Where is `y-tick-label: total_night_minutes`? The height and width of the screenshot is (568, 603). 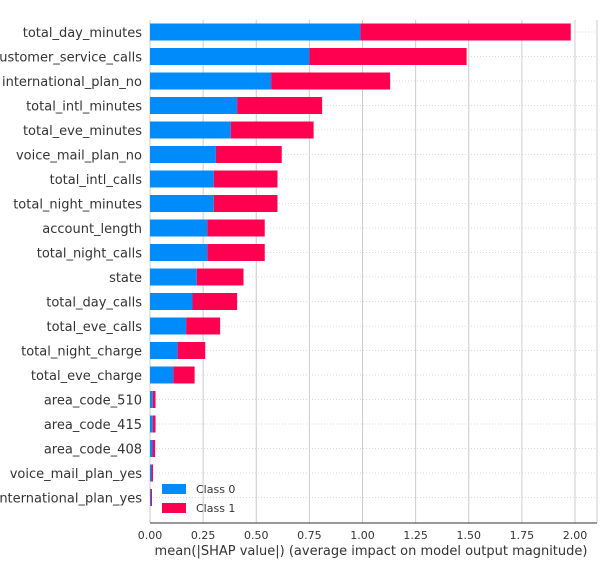
y-tick-label: total_night_minutes is located at coordinates (77, 205).